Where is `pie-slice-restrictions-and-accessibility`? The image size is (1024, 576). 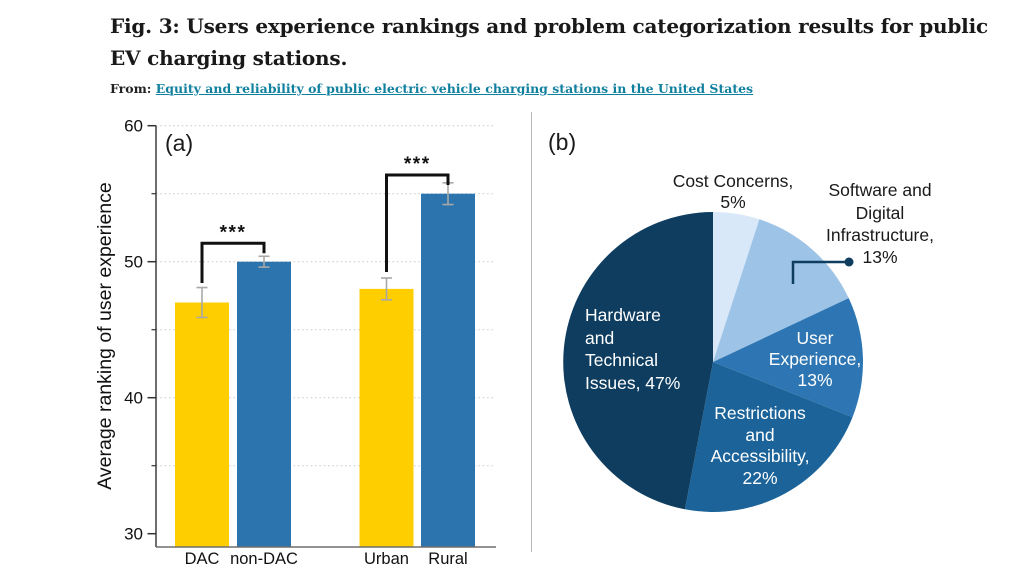
pie-slice-restrictions-and-accessibility is located at coordinates (768, 437).